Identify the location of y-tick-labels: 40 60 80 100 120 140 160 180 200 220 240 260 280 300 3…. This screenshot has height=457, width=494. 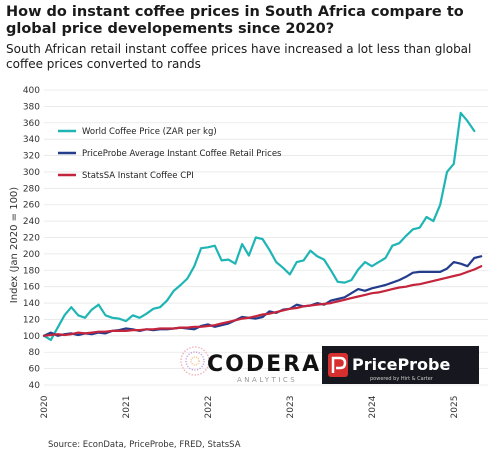
(31, 238).